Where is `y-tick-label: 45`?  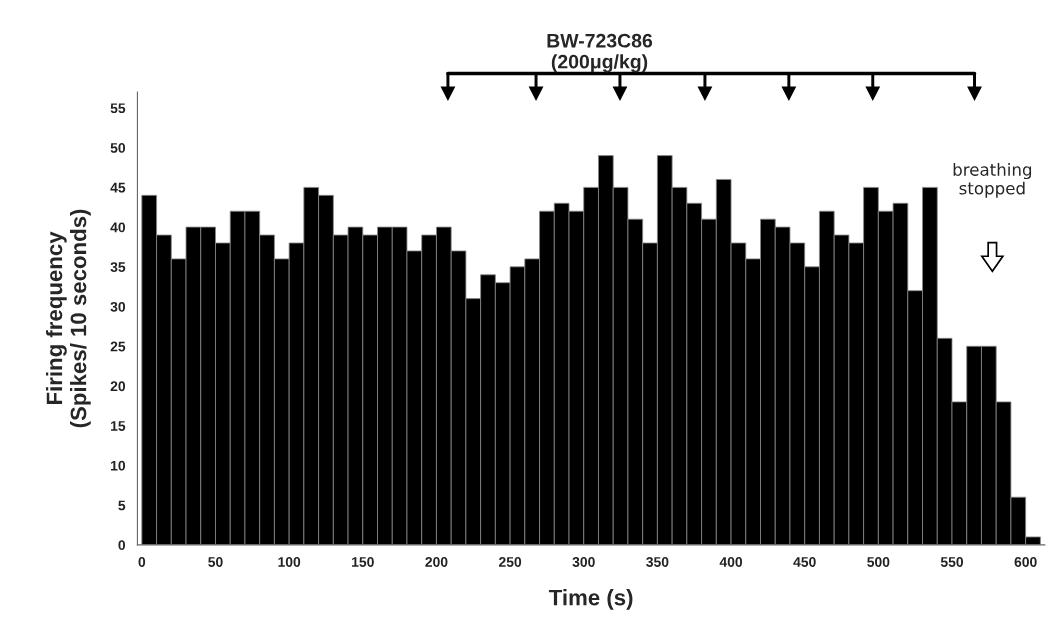 y-tick-label: 45 is located at coordinates (118, 187).